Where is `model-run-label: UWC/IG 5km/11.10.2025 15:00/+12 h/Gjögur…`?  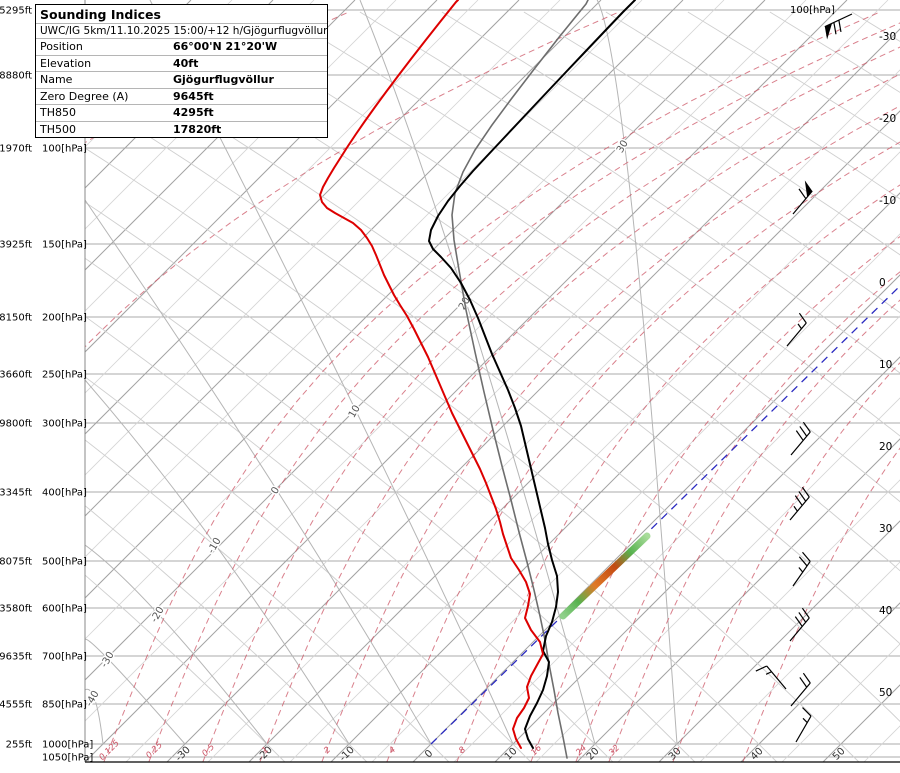
model-run-label: UWC/IG 5km/11.10.2025 15:00/+12 h/Gjögur… is located at coordinates (181, 31).